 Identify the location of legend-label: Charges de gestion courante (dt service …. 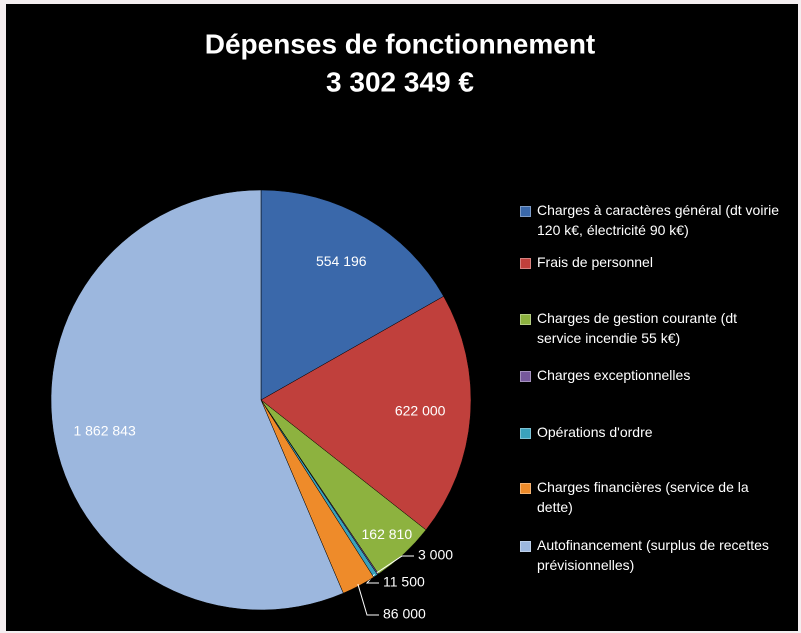
(637, 328).